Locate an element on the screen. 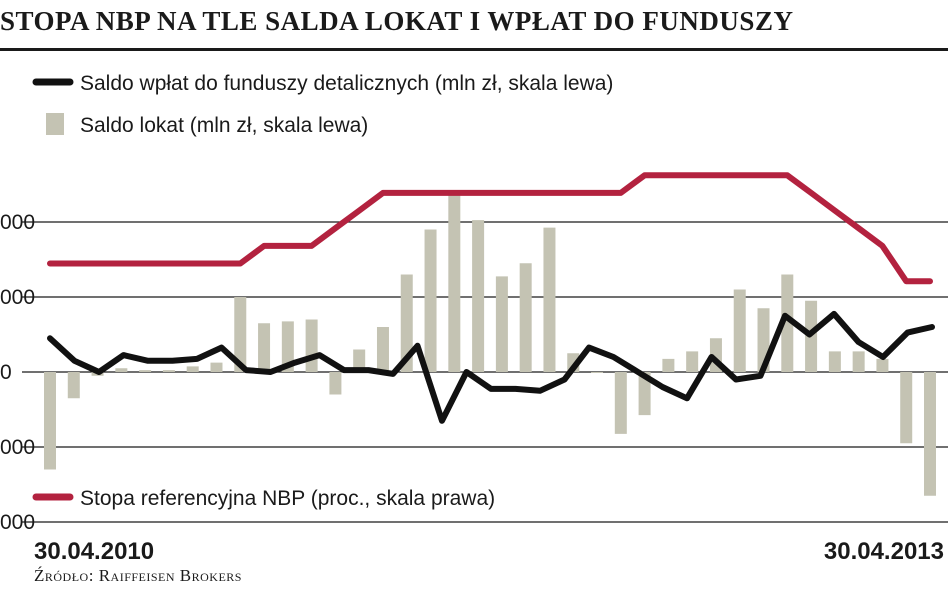 This screenshot has width=948, height=593. y-tick-label: 0 is located at coordinates (6, 372).